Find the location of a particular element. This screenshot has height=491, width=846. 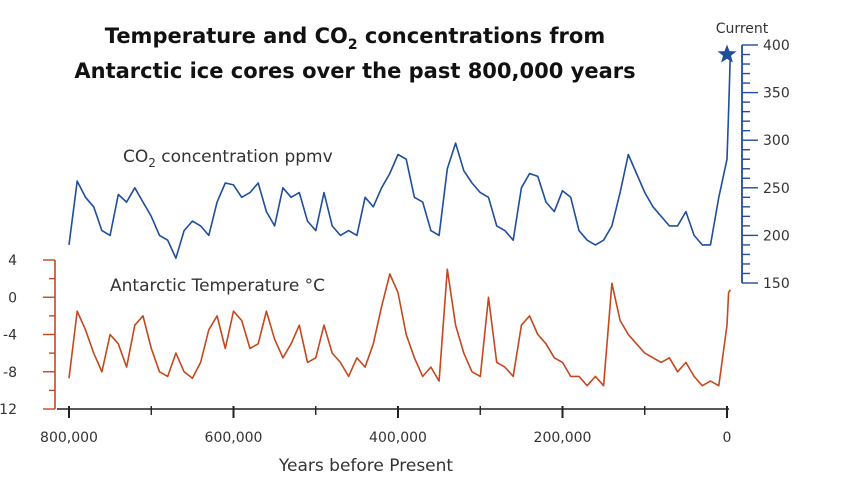

co2-label-part-b: concentration ppmv is located at coordinates (244, 157).